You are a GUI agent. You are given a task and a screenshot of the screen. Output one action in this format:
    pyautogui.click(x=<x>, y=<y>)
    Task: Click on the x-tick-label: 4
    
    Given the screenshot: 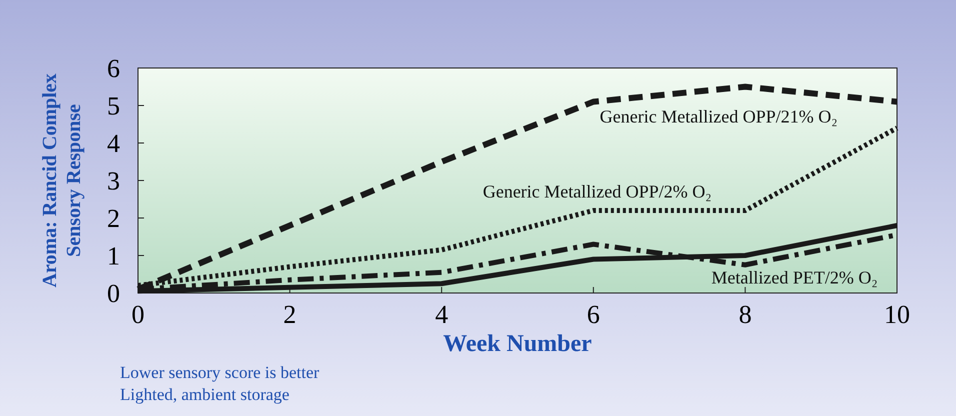 What is the action you would take?
    pyautogui.click(x=441, y=314)
    